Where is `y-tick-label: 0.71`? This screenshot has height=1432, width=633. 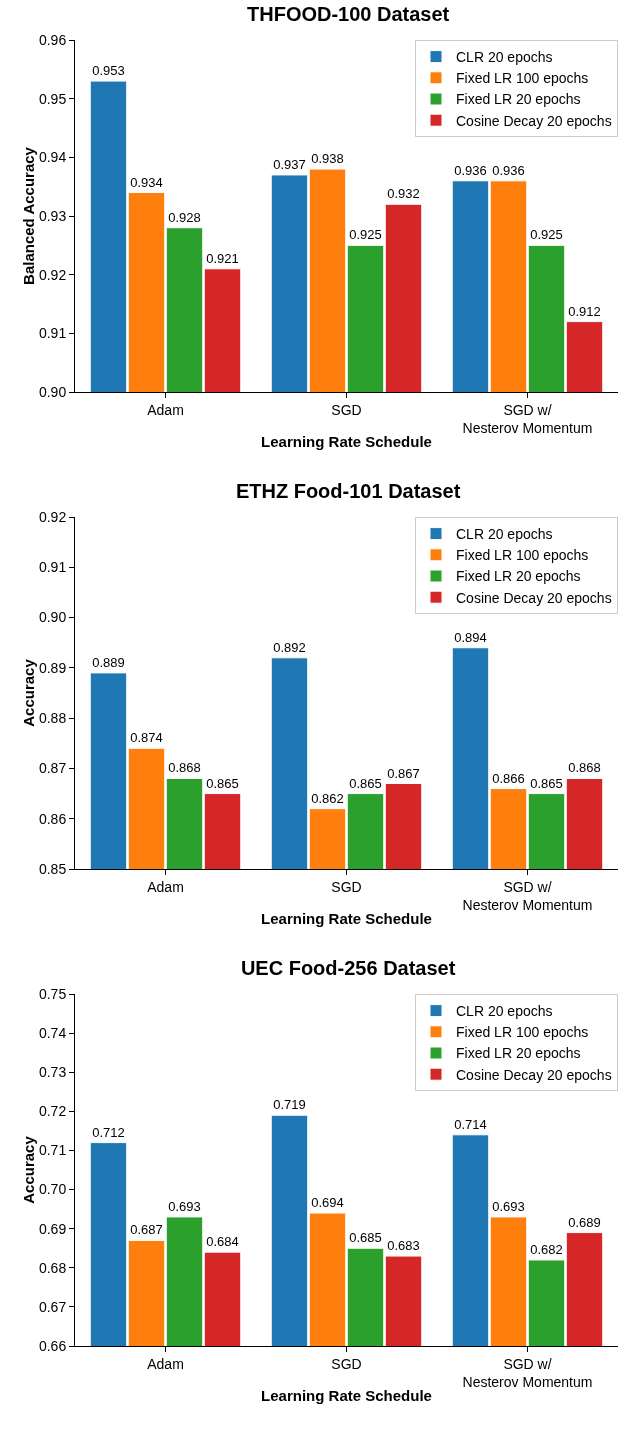
y-tick-label: 0.71 is located at coordinates (52, 1150).